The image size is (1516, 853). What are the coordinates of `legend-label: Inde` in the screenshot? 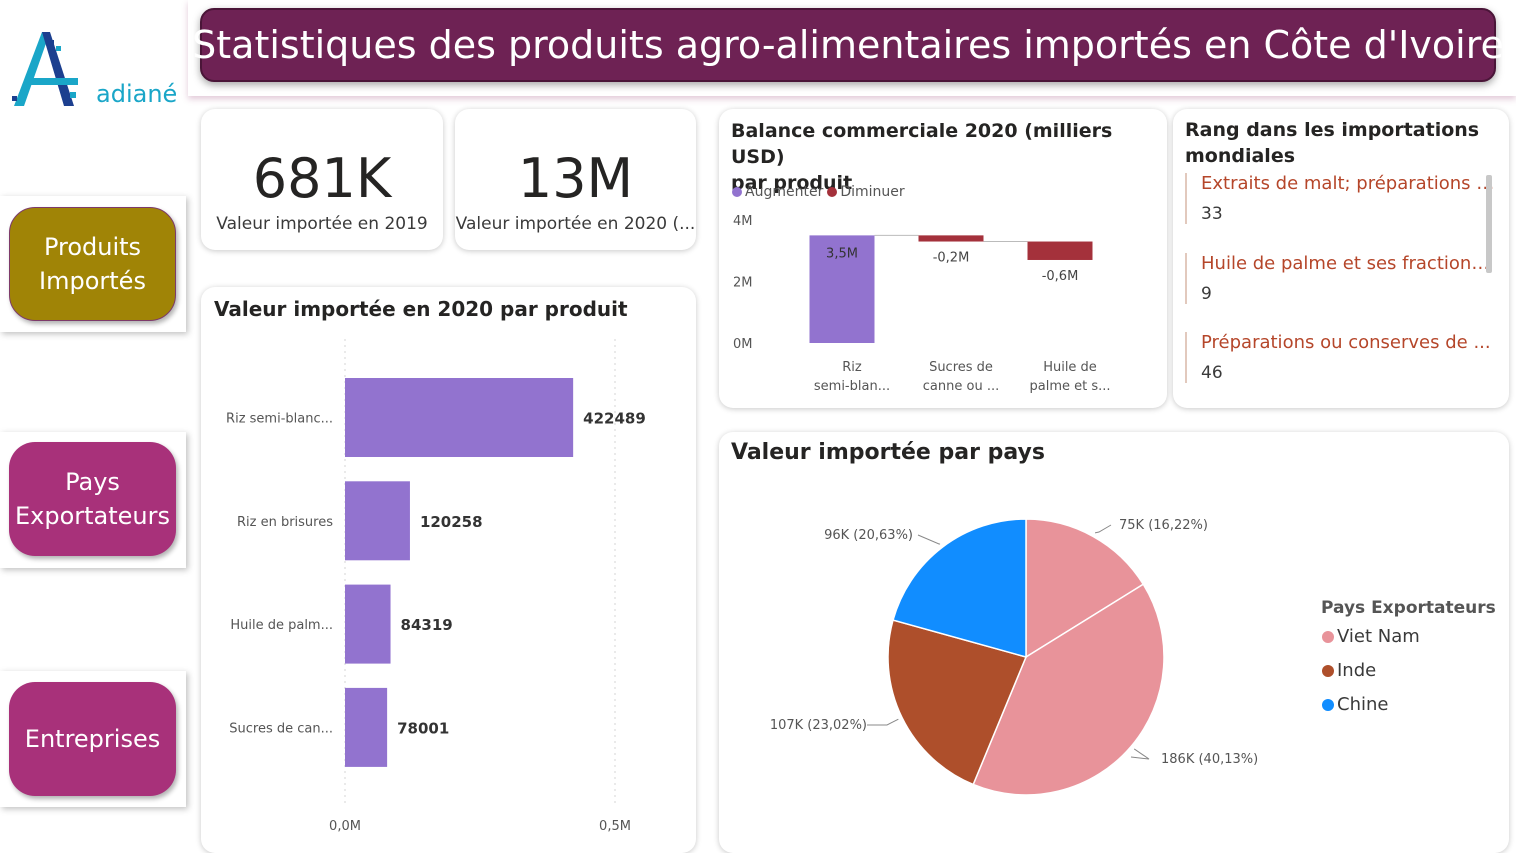 It's located at (1357, 670).